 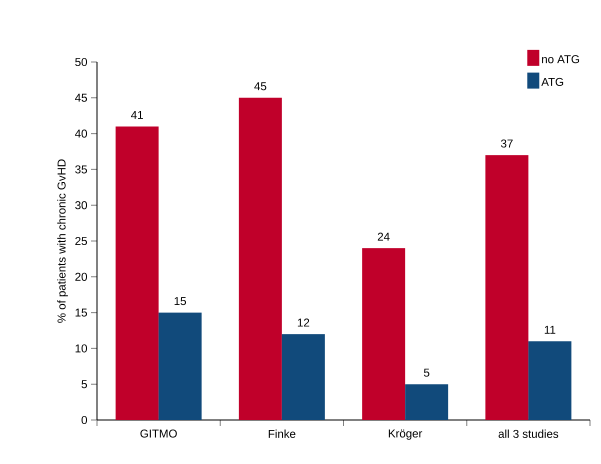 What do you see at coordinates (158, 434) in the screenshot?
I see `x-tick-label: GITMO` at bounding box center [158, 434].